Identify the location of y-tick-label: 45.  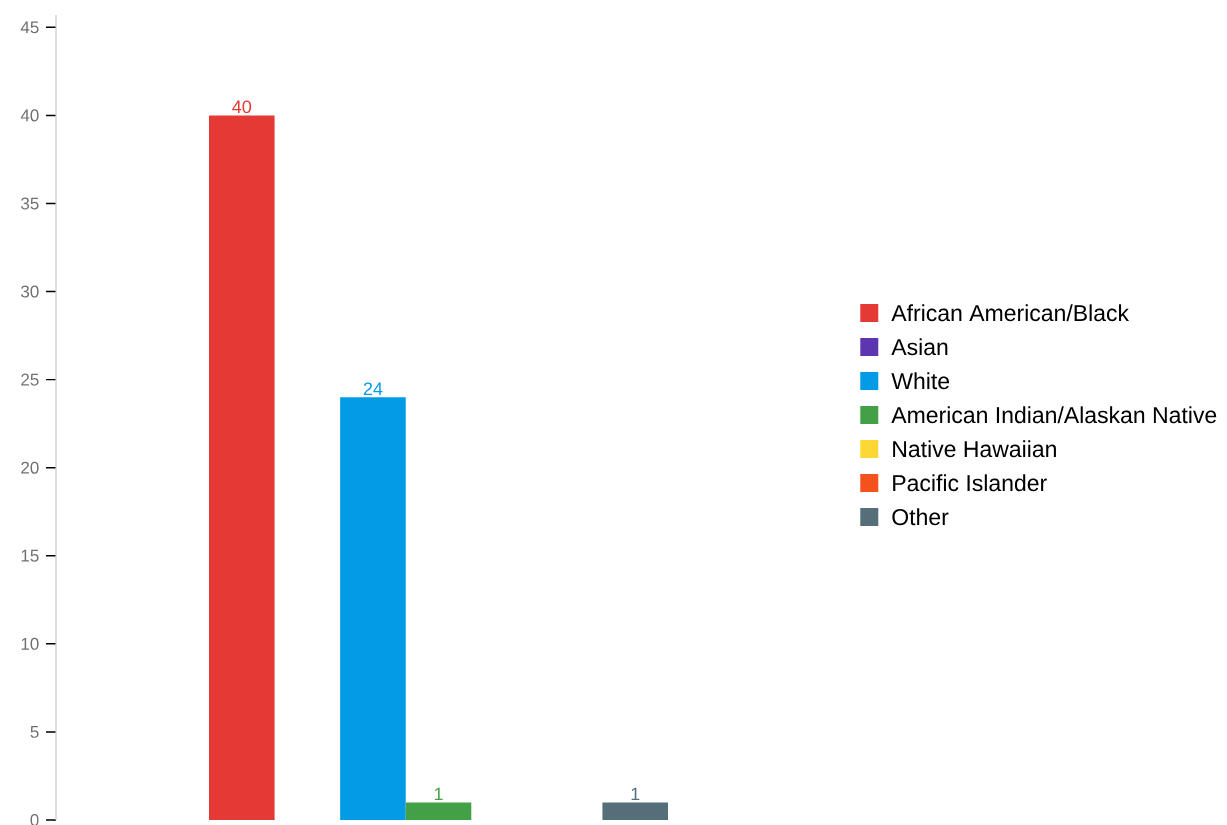
(29, 27).